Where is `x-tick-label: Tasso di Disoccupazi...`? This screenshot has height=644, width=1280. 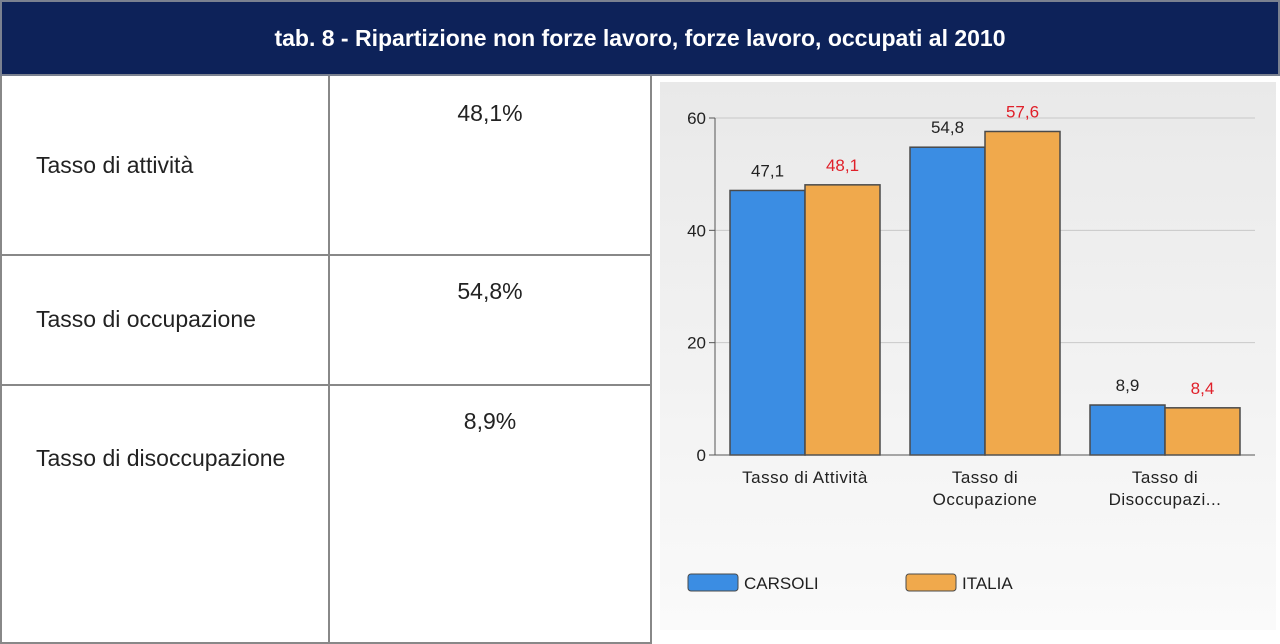
x-tick-label: Tasso di Disoccupazi... is located at coordinates (1165, 488).